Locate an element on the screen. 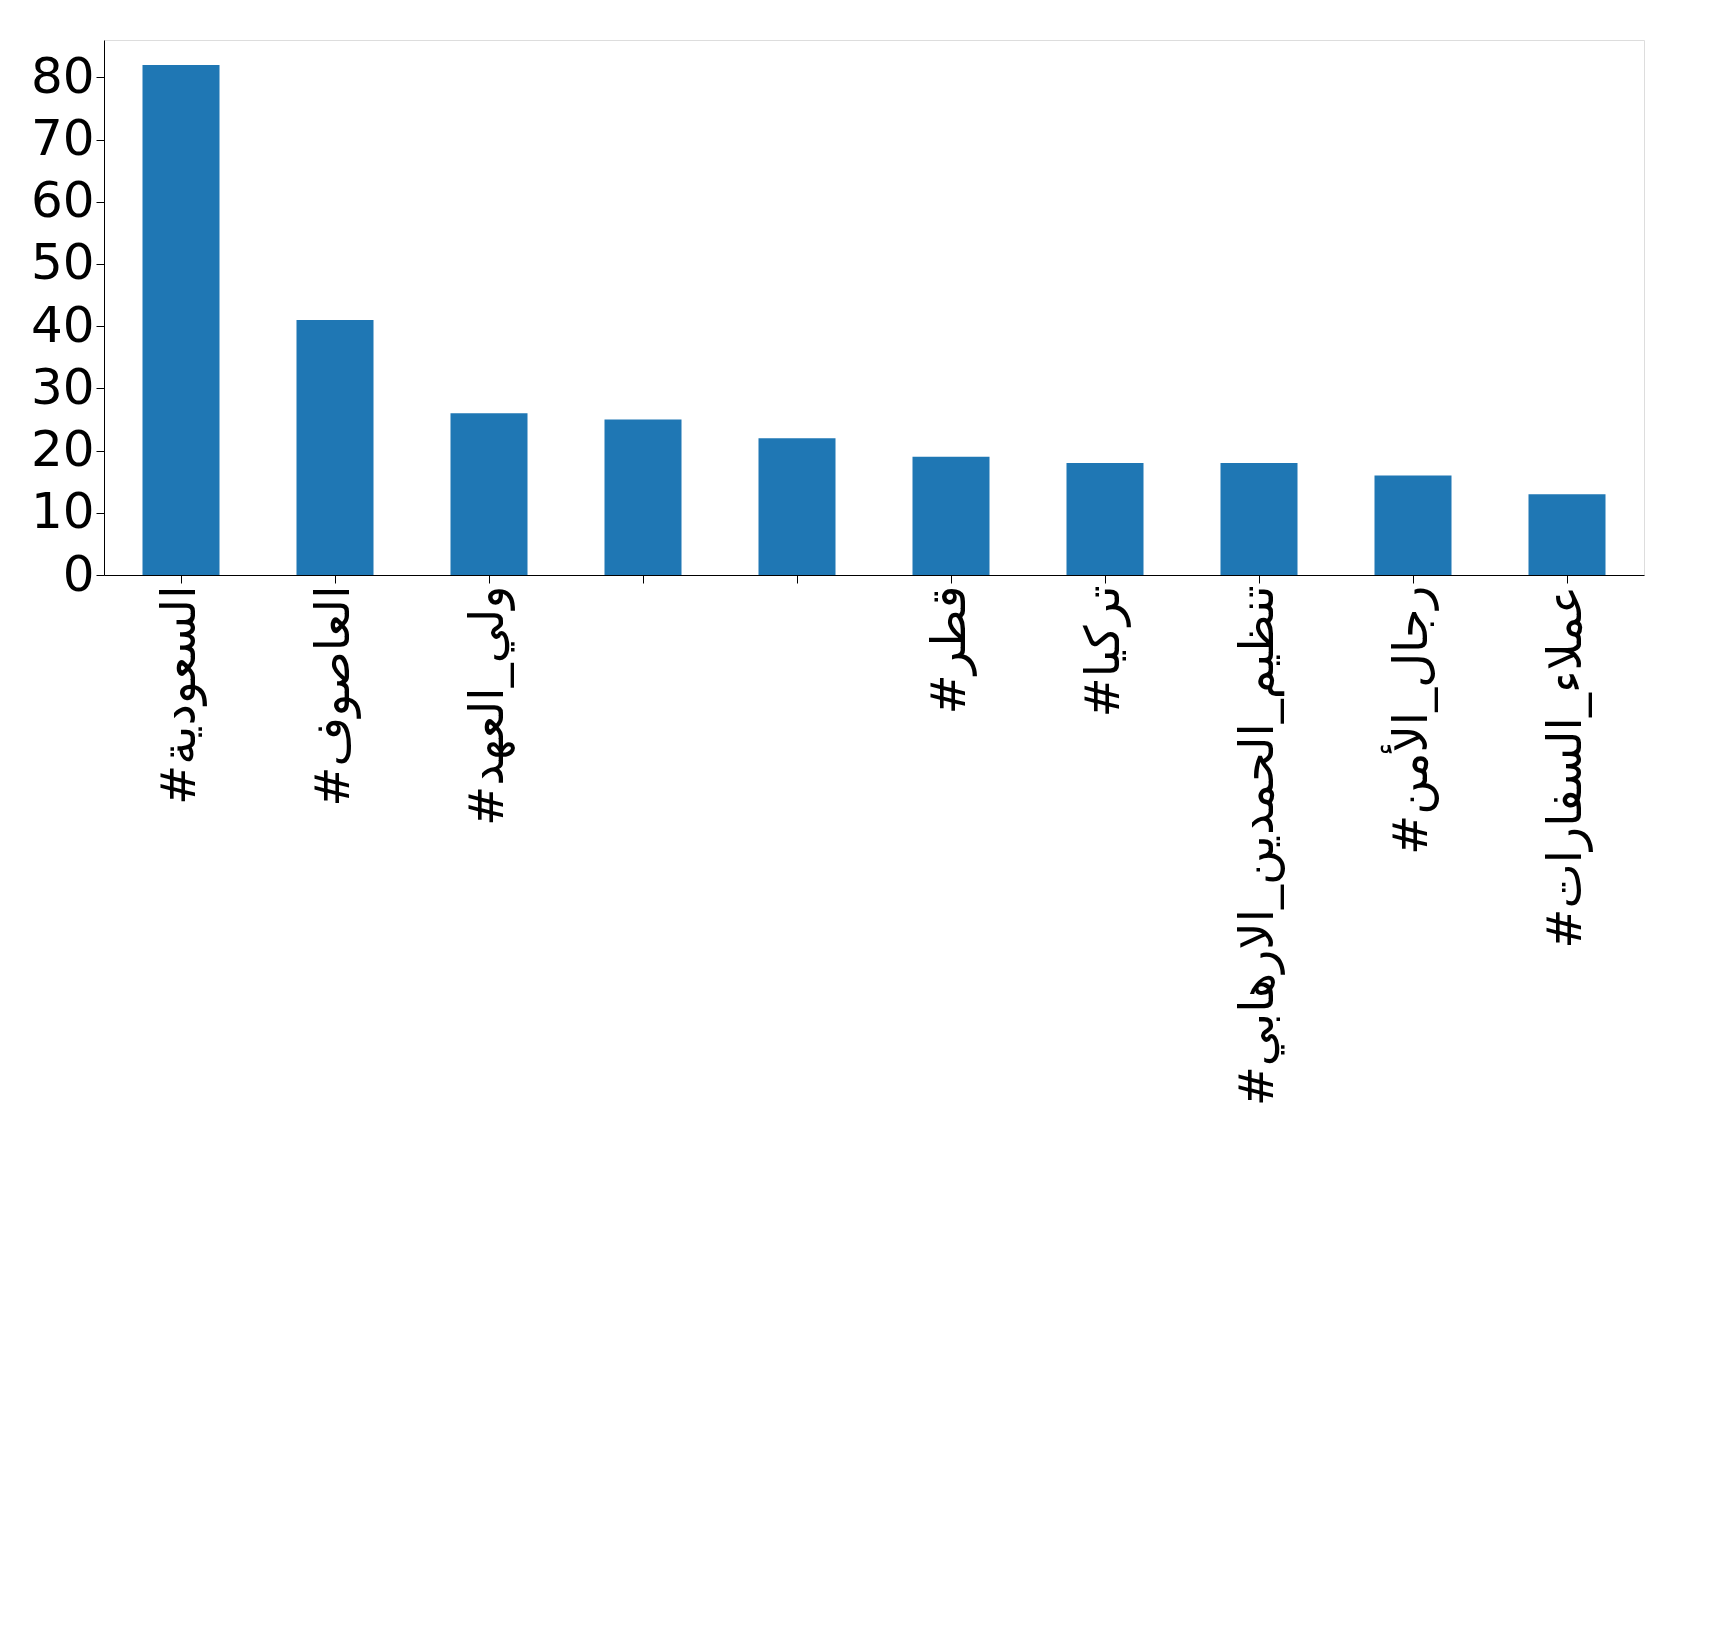 Image resolution: width=1719 pixels, height=1646 pixels. x-tick-label: #تنظيم_الحمدين_الارهابي is located at coordinates (1256, 846).